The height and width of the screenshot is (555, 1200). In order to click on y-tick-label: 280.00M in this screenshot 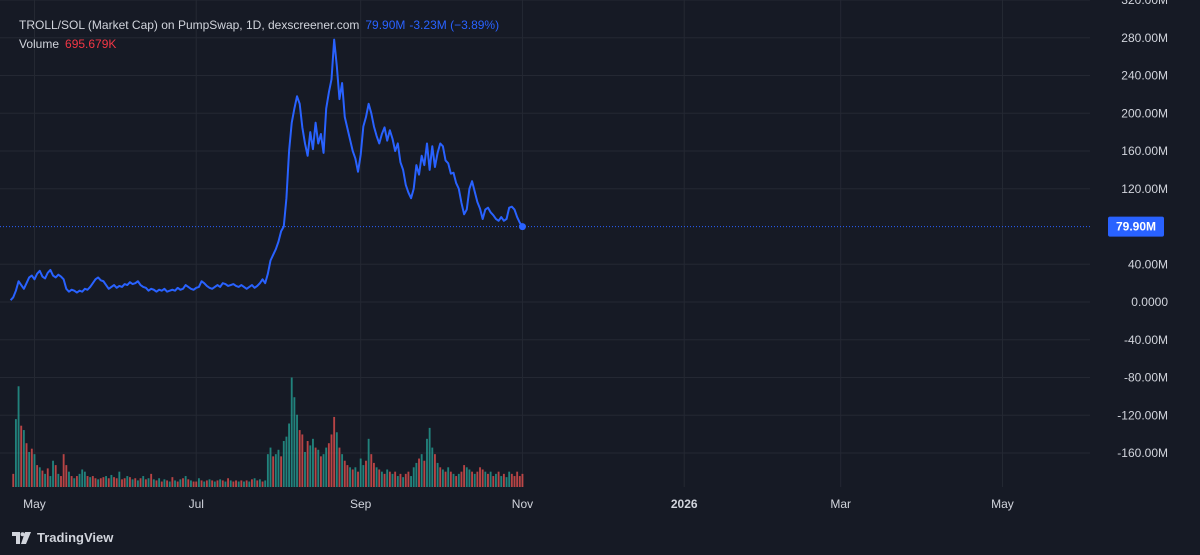, I will do `click(1144, 38)`.